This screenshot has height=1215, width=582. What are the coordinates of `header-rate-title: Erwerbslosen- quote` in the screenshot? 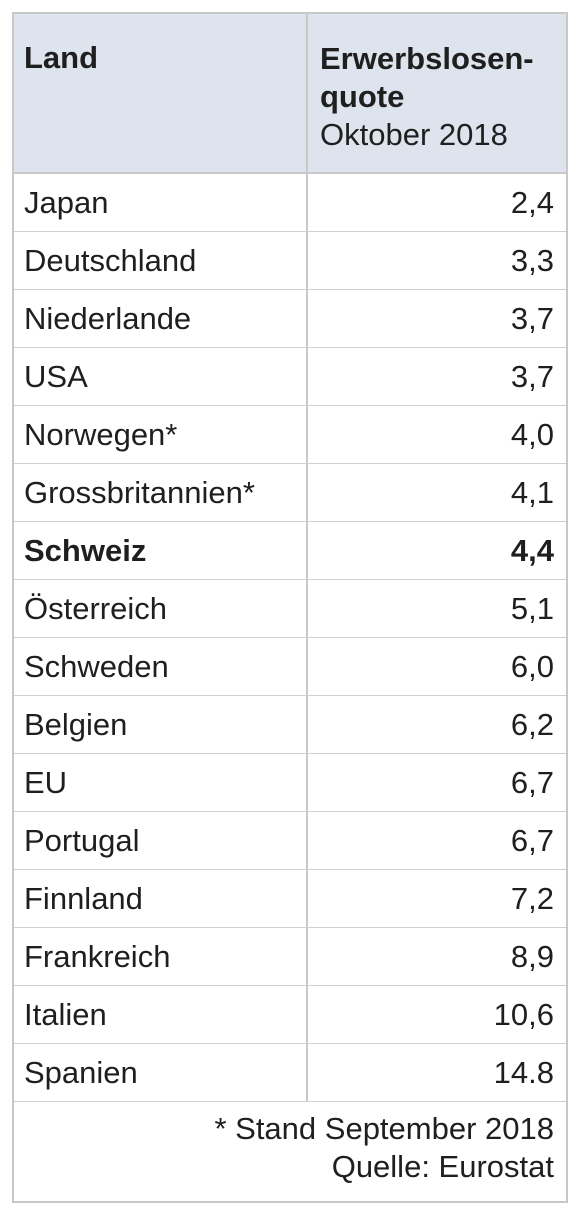 It's located at (427, 77).